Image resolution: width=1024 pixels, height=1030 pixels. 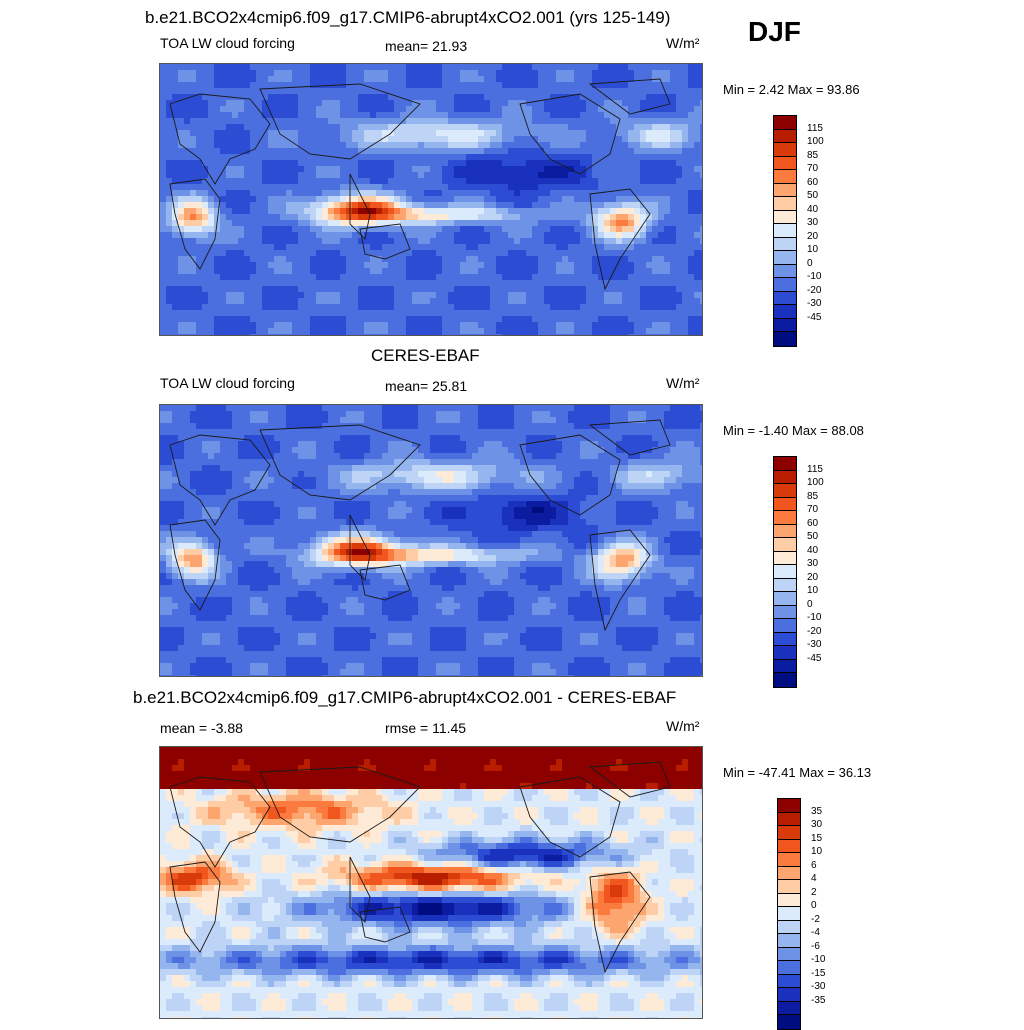 What do you see at coordinates (682, 383) in the screenshot?
I see `panel2-units-label: W/m²` at bounding box center [682, 383].